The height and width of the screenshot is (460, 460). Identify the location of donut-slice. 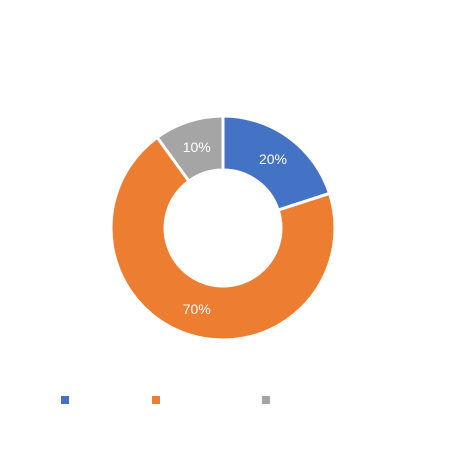
(190, 149).